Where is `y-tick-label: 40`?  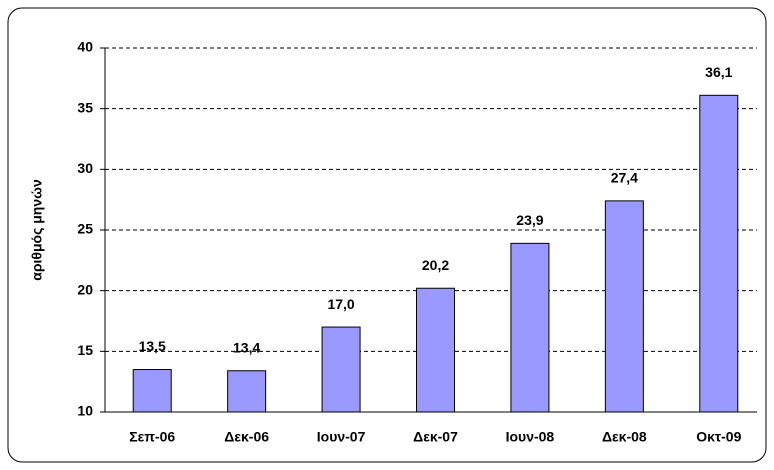
y-tick-label: 40 is located at coordinates (85, 47).